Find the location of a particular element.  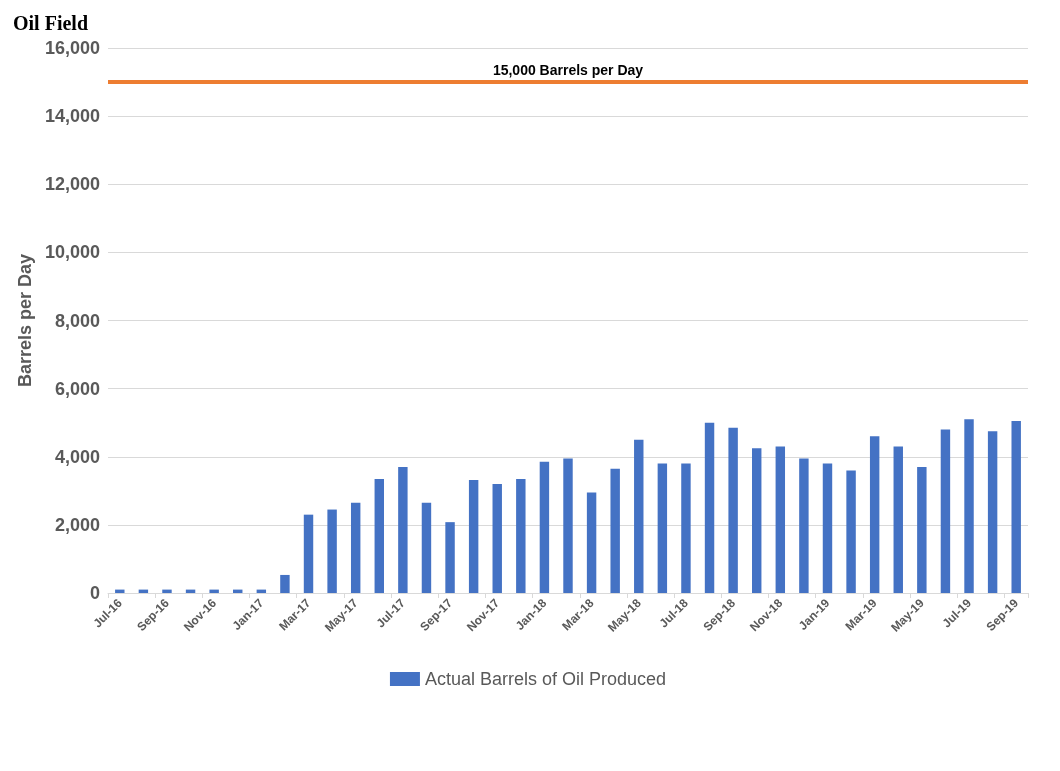

y-tick-label: 4,000 is located at coordinates (77, 456).